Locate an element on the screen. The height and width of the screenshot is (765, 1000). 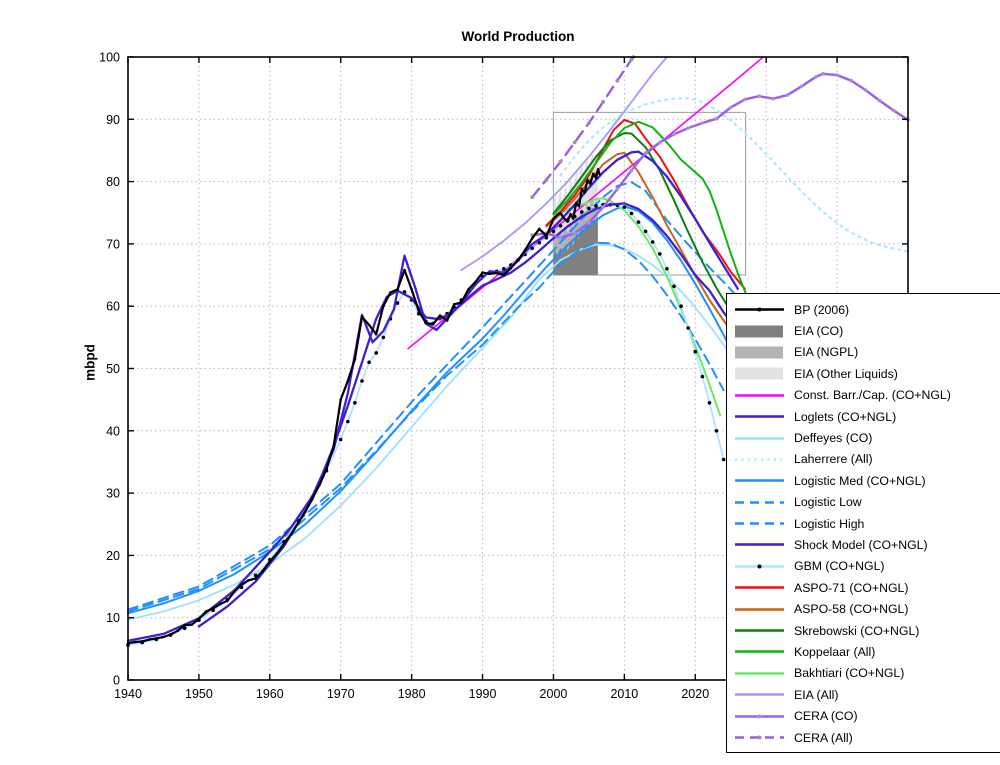
legend-entry: Koppelaar (All) is located at coordinates (867, 651).